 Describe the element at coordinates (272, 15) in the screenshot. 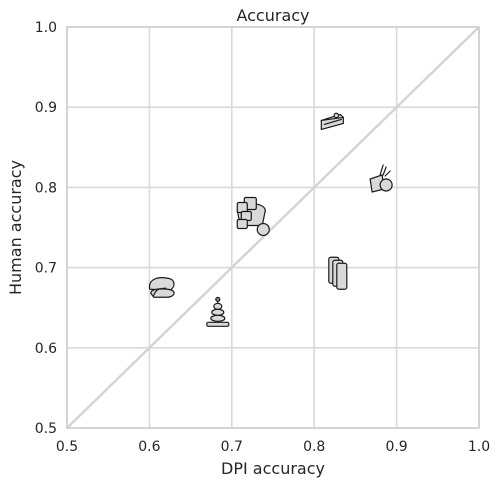

I see `chart-title: Accuracy` at that location.